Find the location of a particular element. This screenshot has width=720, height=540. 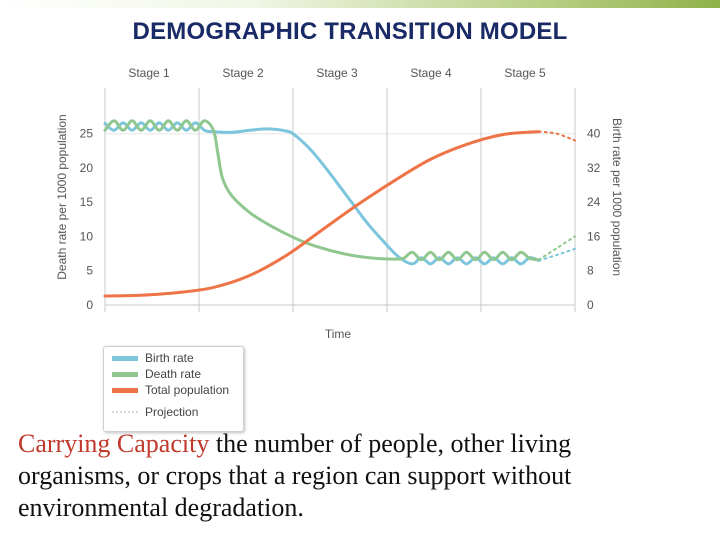

slide-title: DEMOGRAPHIC TRANSITION MODEL is located at coordinates (350, 31).